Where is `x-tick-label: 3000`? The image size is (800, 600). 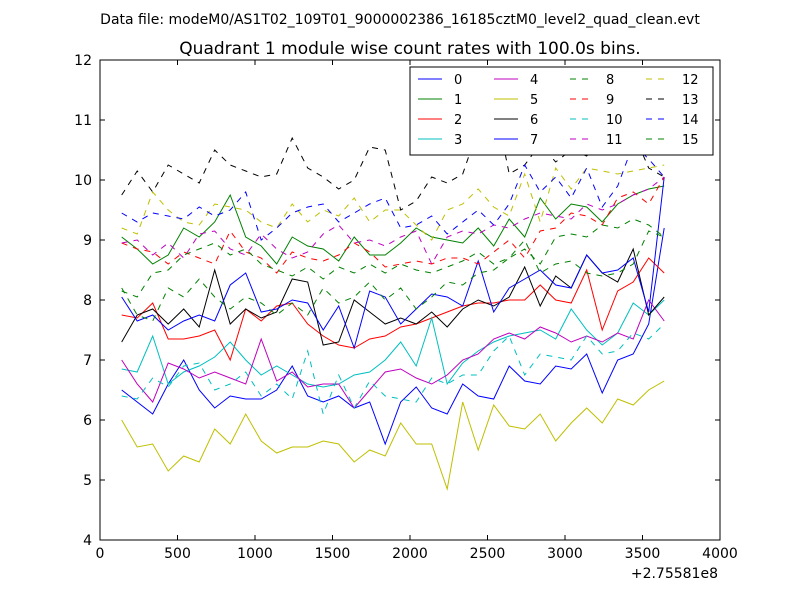 x-tick-label: 3000 is located at coordinates (565, 554).